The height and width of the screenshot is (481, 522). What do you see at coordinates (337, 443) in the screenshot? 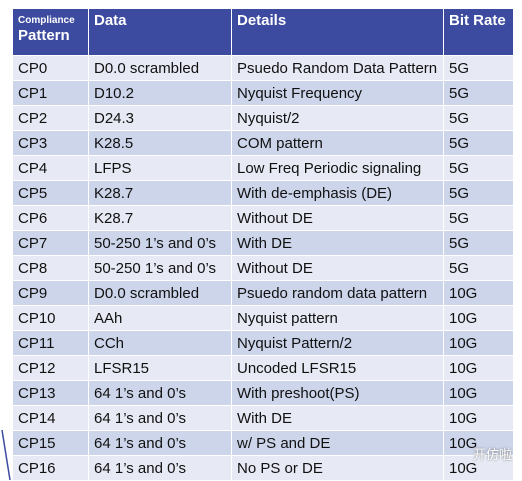
I see `table-cell: w/ PS and DE` at bounding box center [337, 443].